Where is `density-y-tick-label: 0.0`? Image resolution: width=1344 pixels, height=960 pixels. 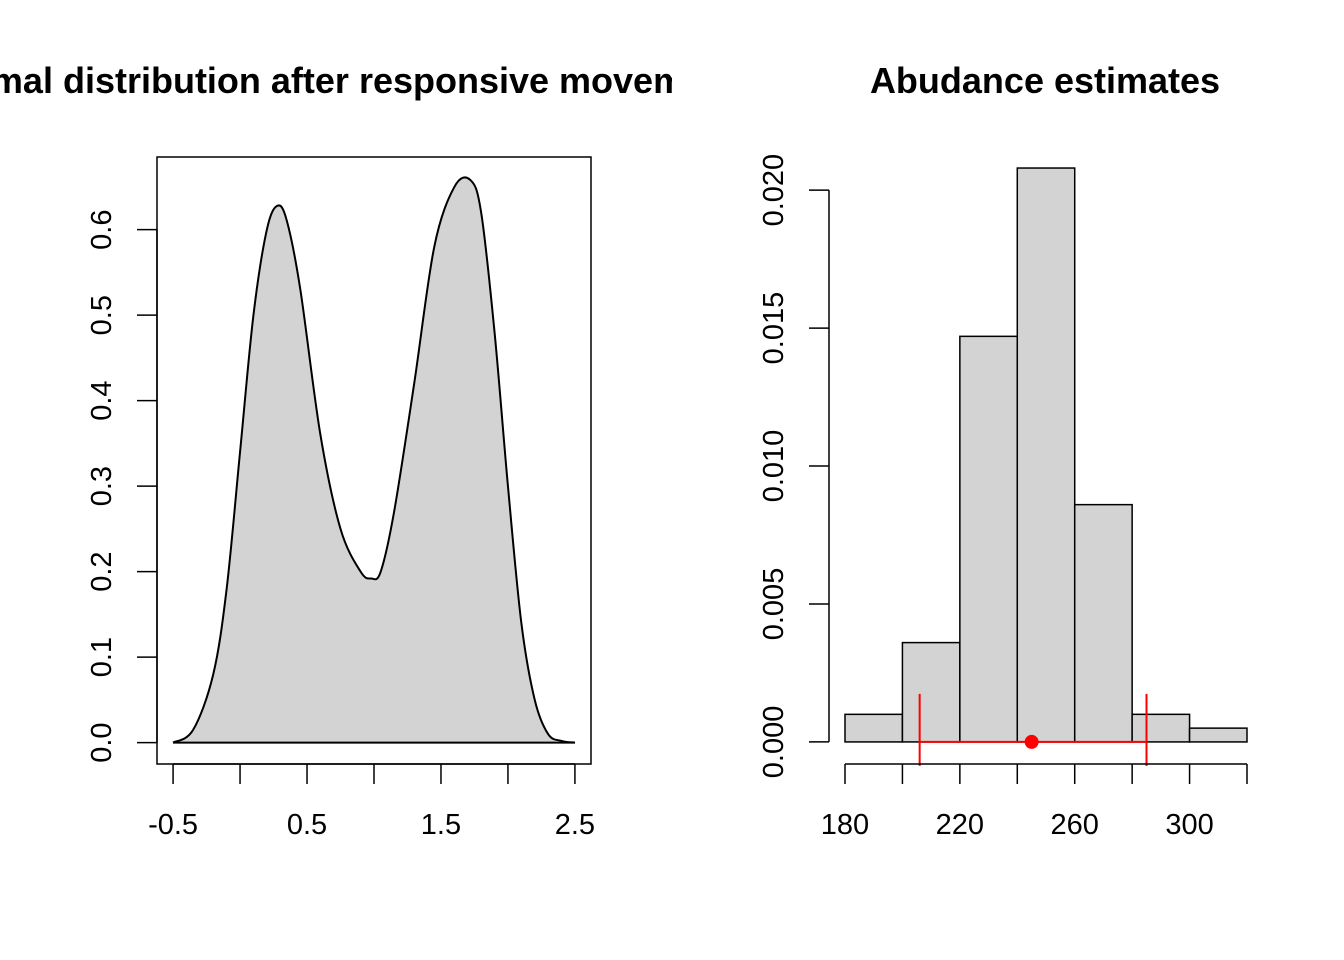 density-y-tick-label: 0.0 is located at coordinates (102, 742).